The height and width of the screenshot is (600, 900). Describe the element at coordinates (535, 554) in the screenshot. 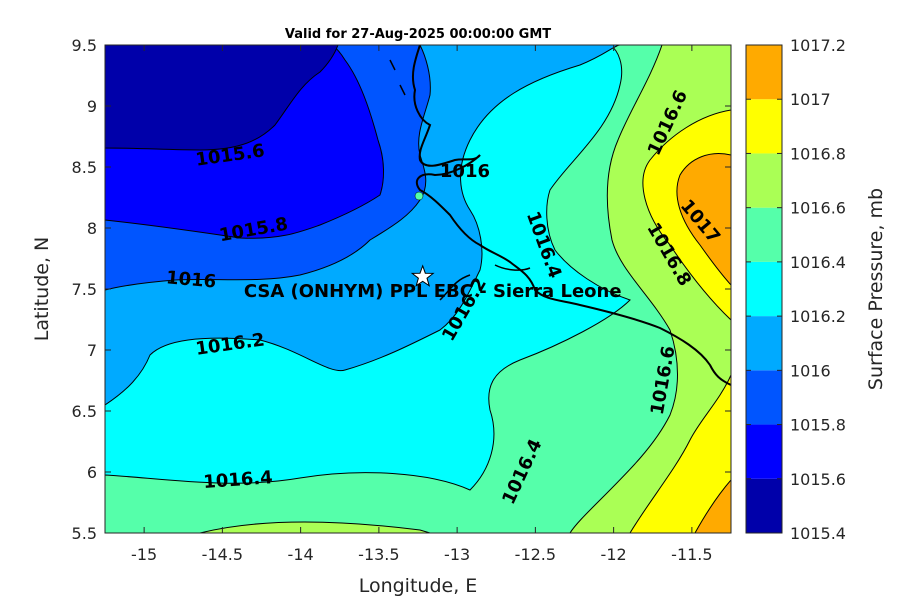

I see `x-tick-label: -12.5` at that location.